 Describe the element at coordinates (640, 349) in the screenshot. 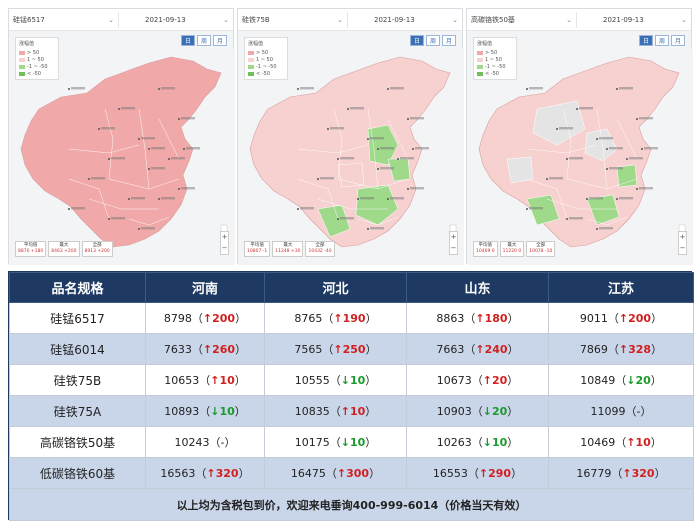

I see `price-change: 328` at that location.